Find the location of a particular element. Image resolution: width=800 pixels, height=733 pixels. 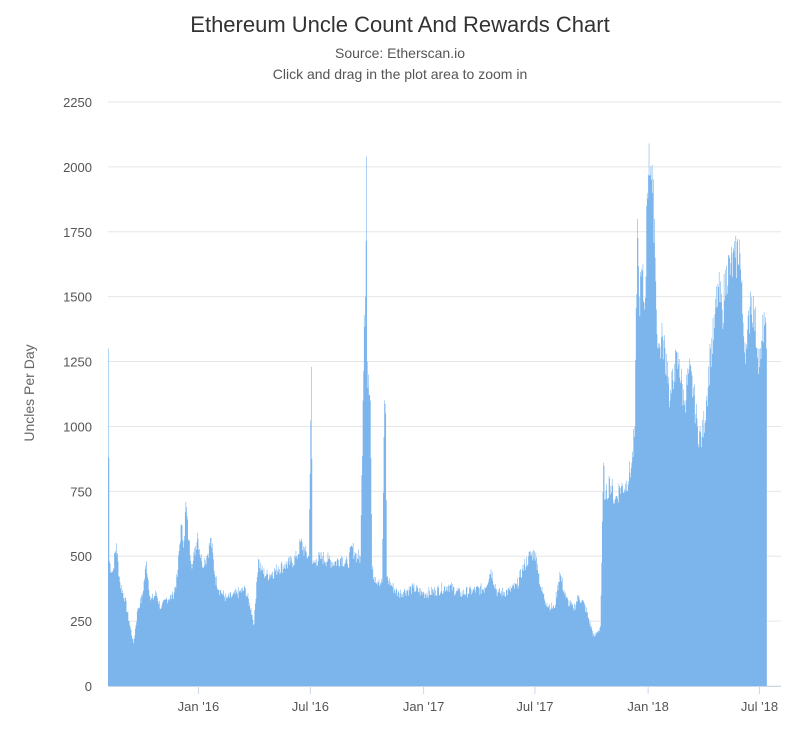

x-tick-label: Jan '16 is located at coordinates (199, 706).